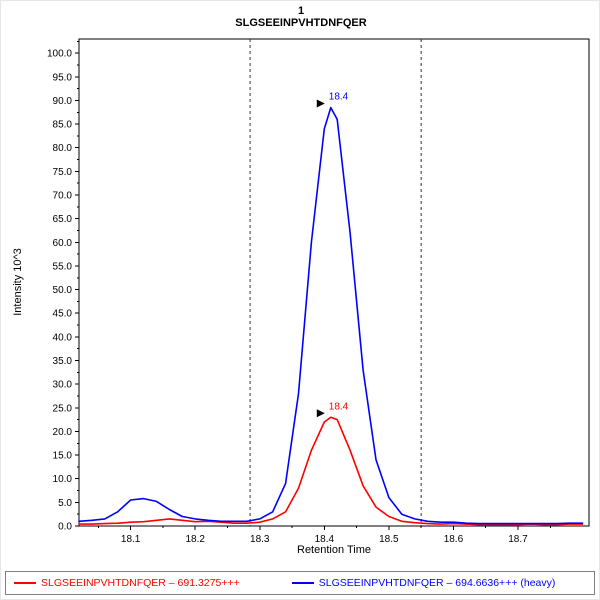 This screenshot has width=600, height=600. I want to click on svg-text: 30.0, so click(63, 385).